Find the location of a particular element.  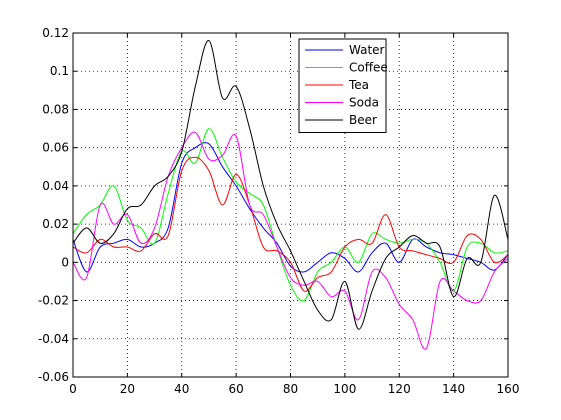

x-tick-label: 140 is located at coordinates (453, 389).